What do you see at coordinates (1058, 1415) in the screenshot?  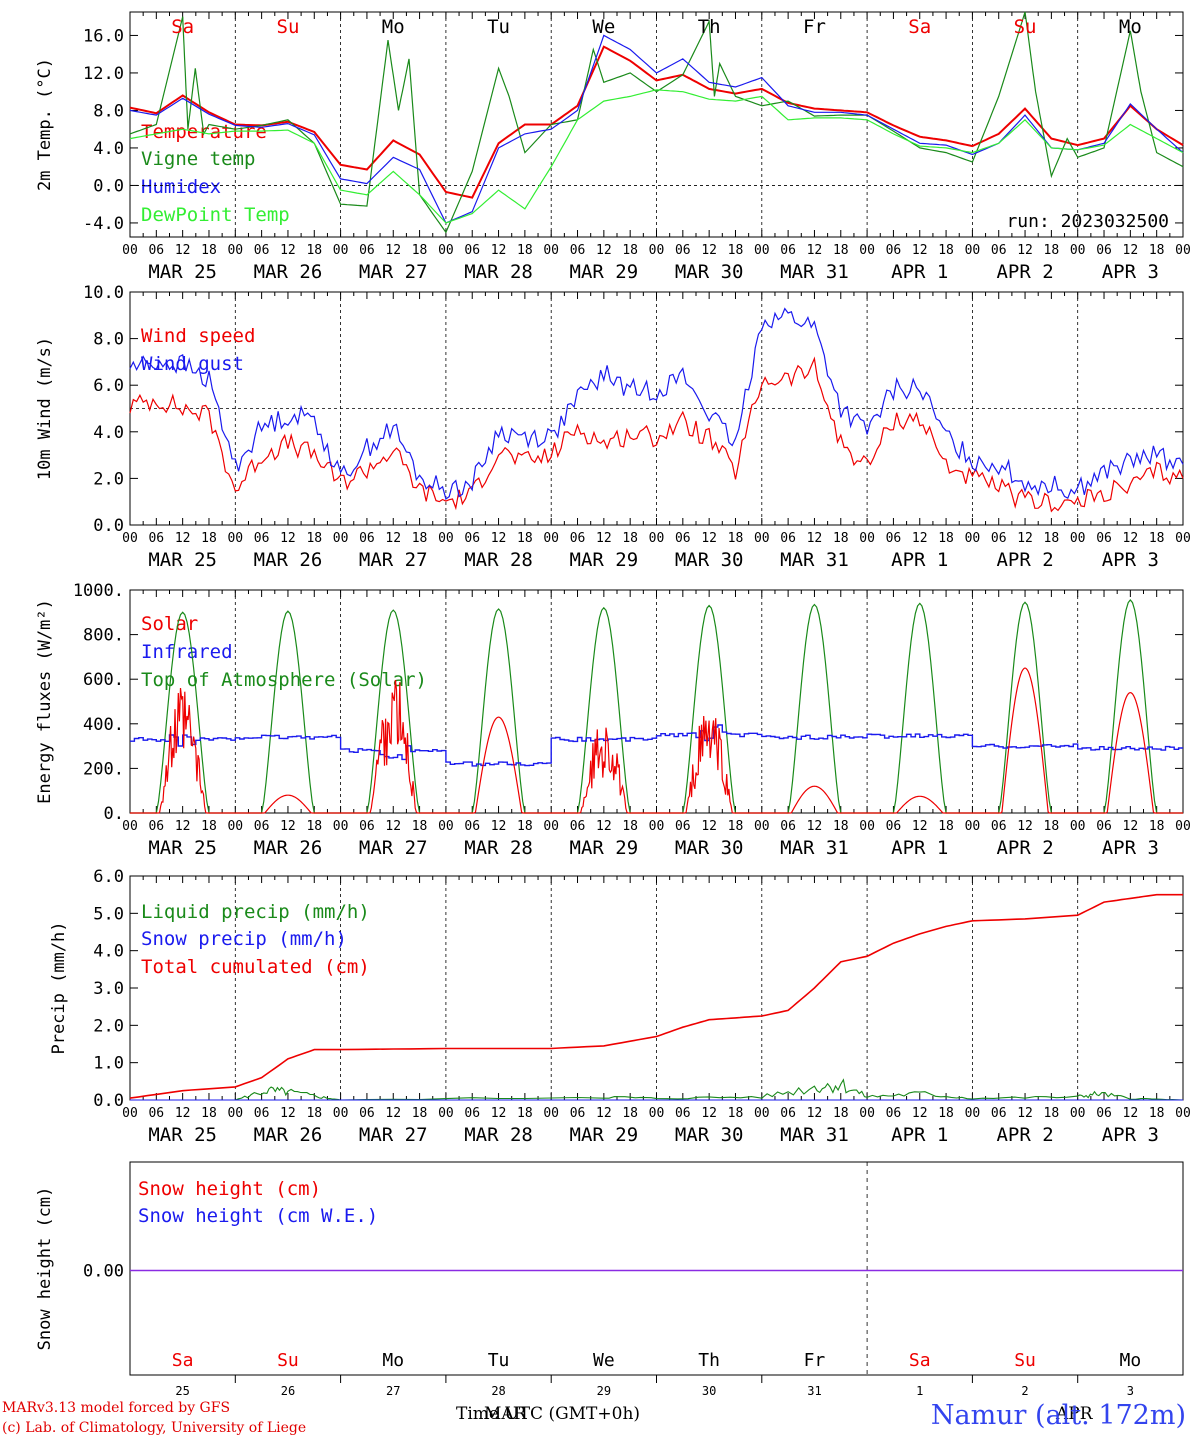 I see `station-name: Namur (alt. 172m)` at bounding box center [1058, 1415].